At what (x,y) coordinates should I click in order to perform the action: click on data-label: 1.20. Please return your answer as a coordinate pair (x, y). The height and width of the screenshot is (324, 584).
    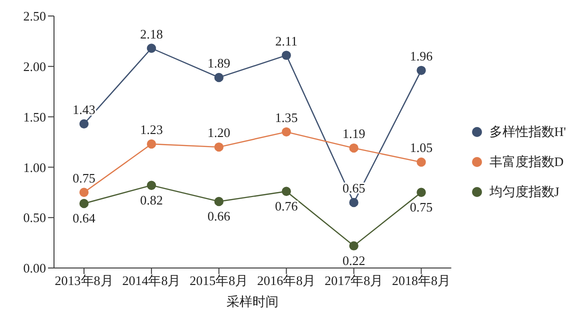
    Looking at the image, I should click on (219, 132).